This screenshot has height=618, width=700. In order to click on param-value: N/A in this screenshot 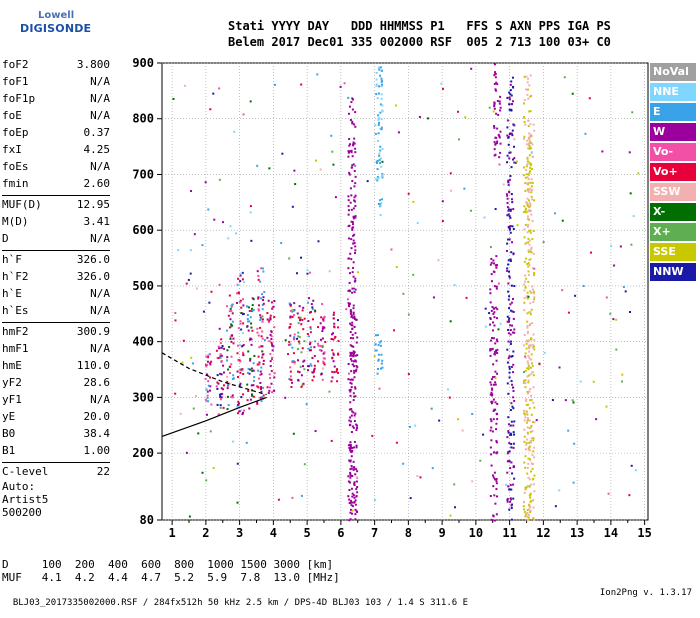, I will do `click(100, 115)`.